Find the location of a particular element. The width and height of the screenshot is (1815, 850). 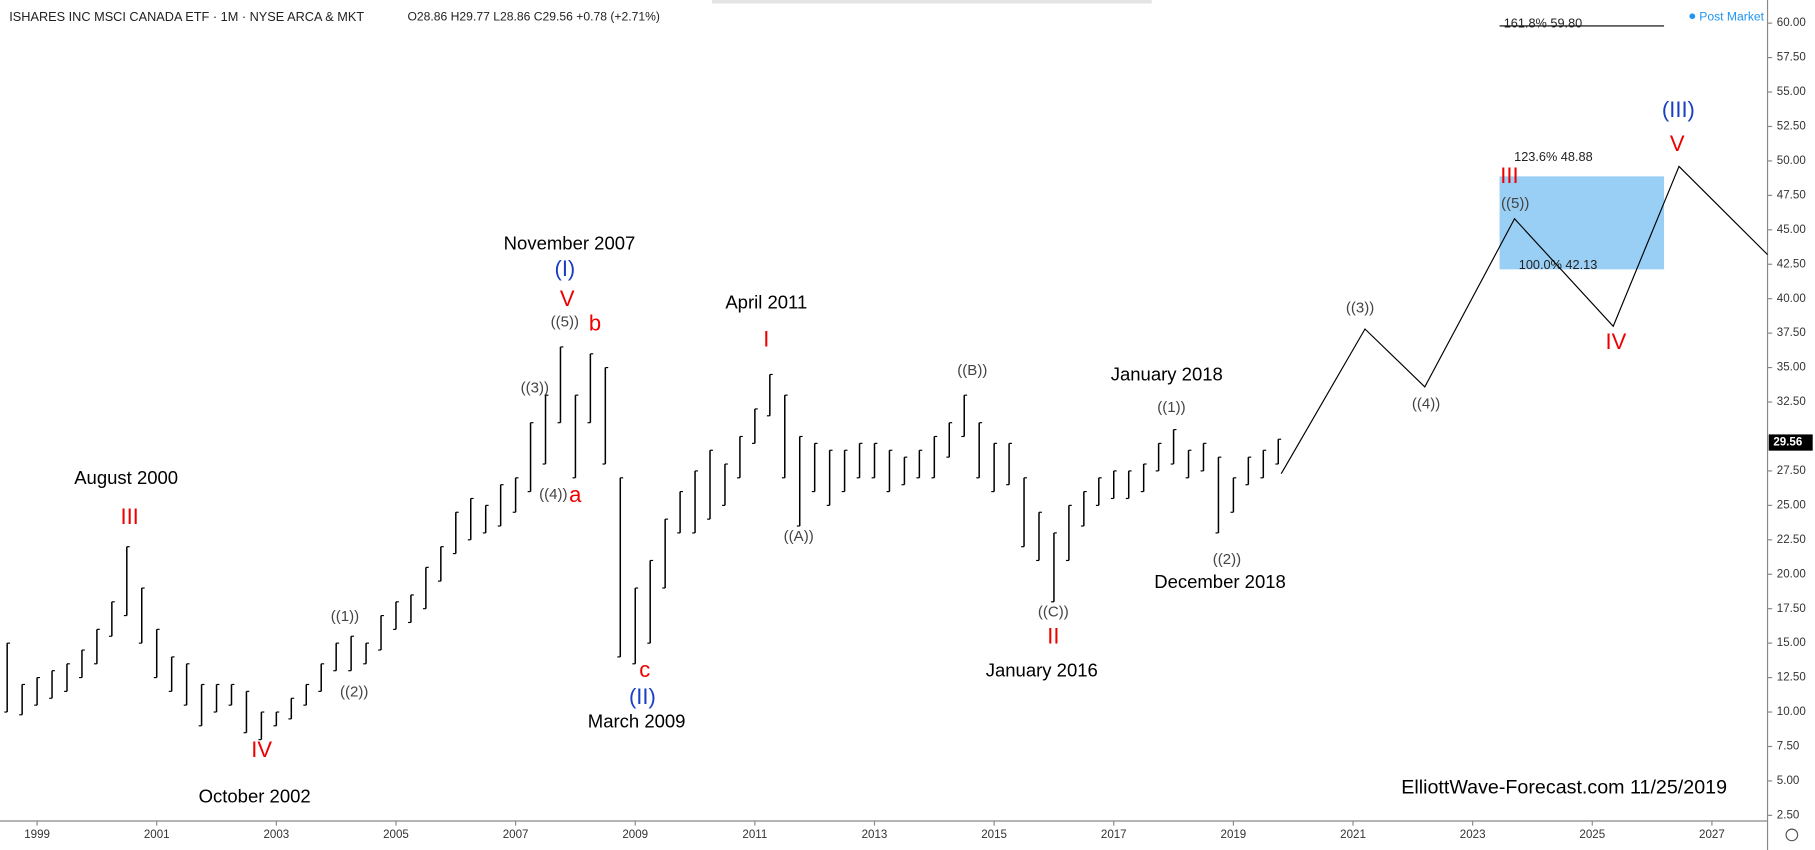

wave-label: a is located at coordinates (575, 494).